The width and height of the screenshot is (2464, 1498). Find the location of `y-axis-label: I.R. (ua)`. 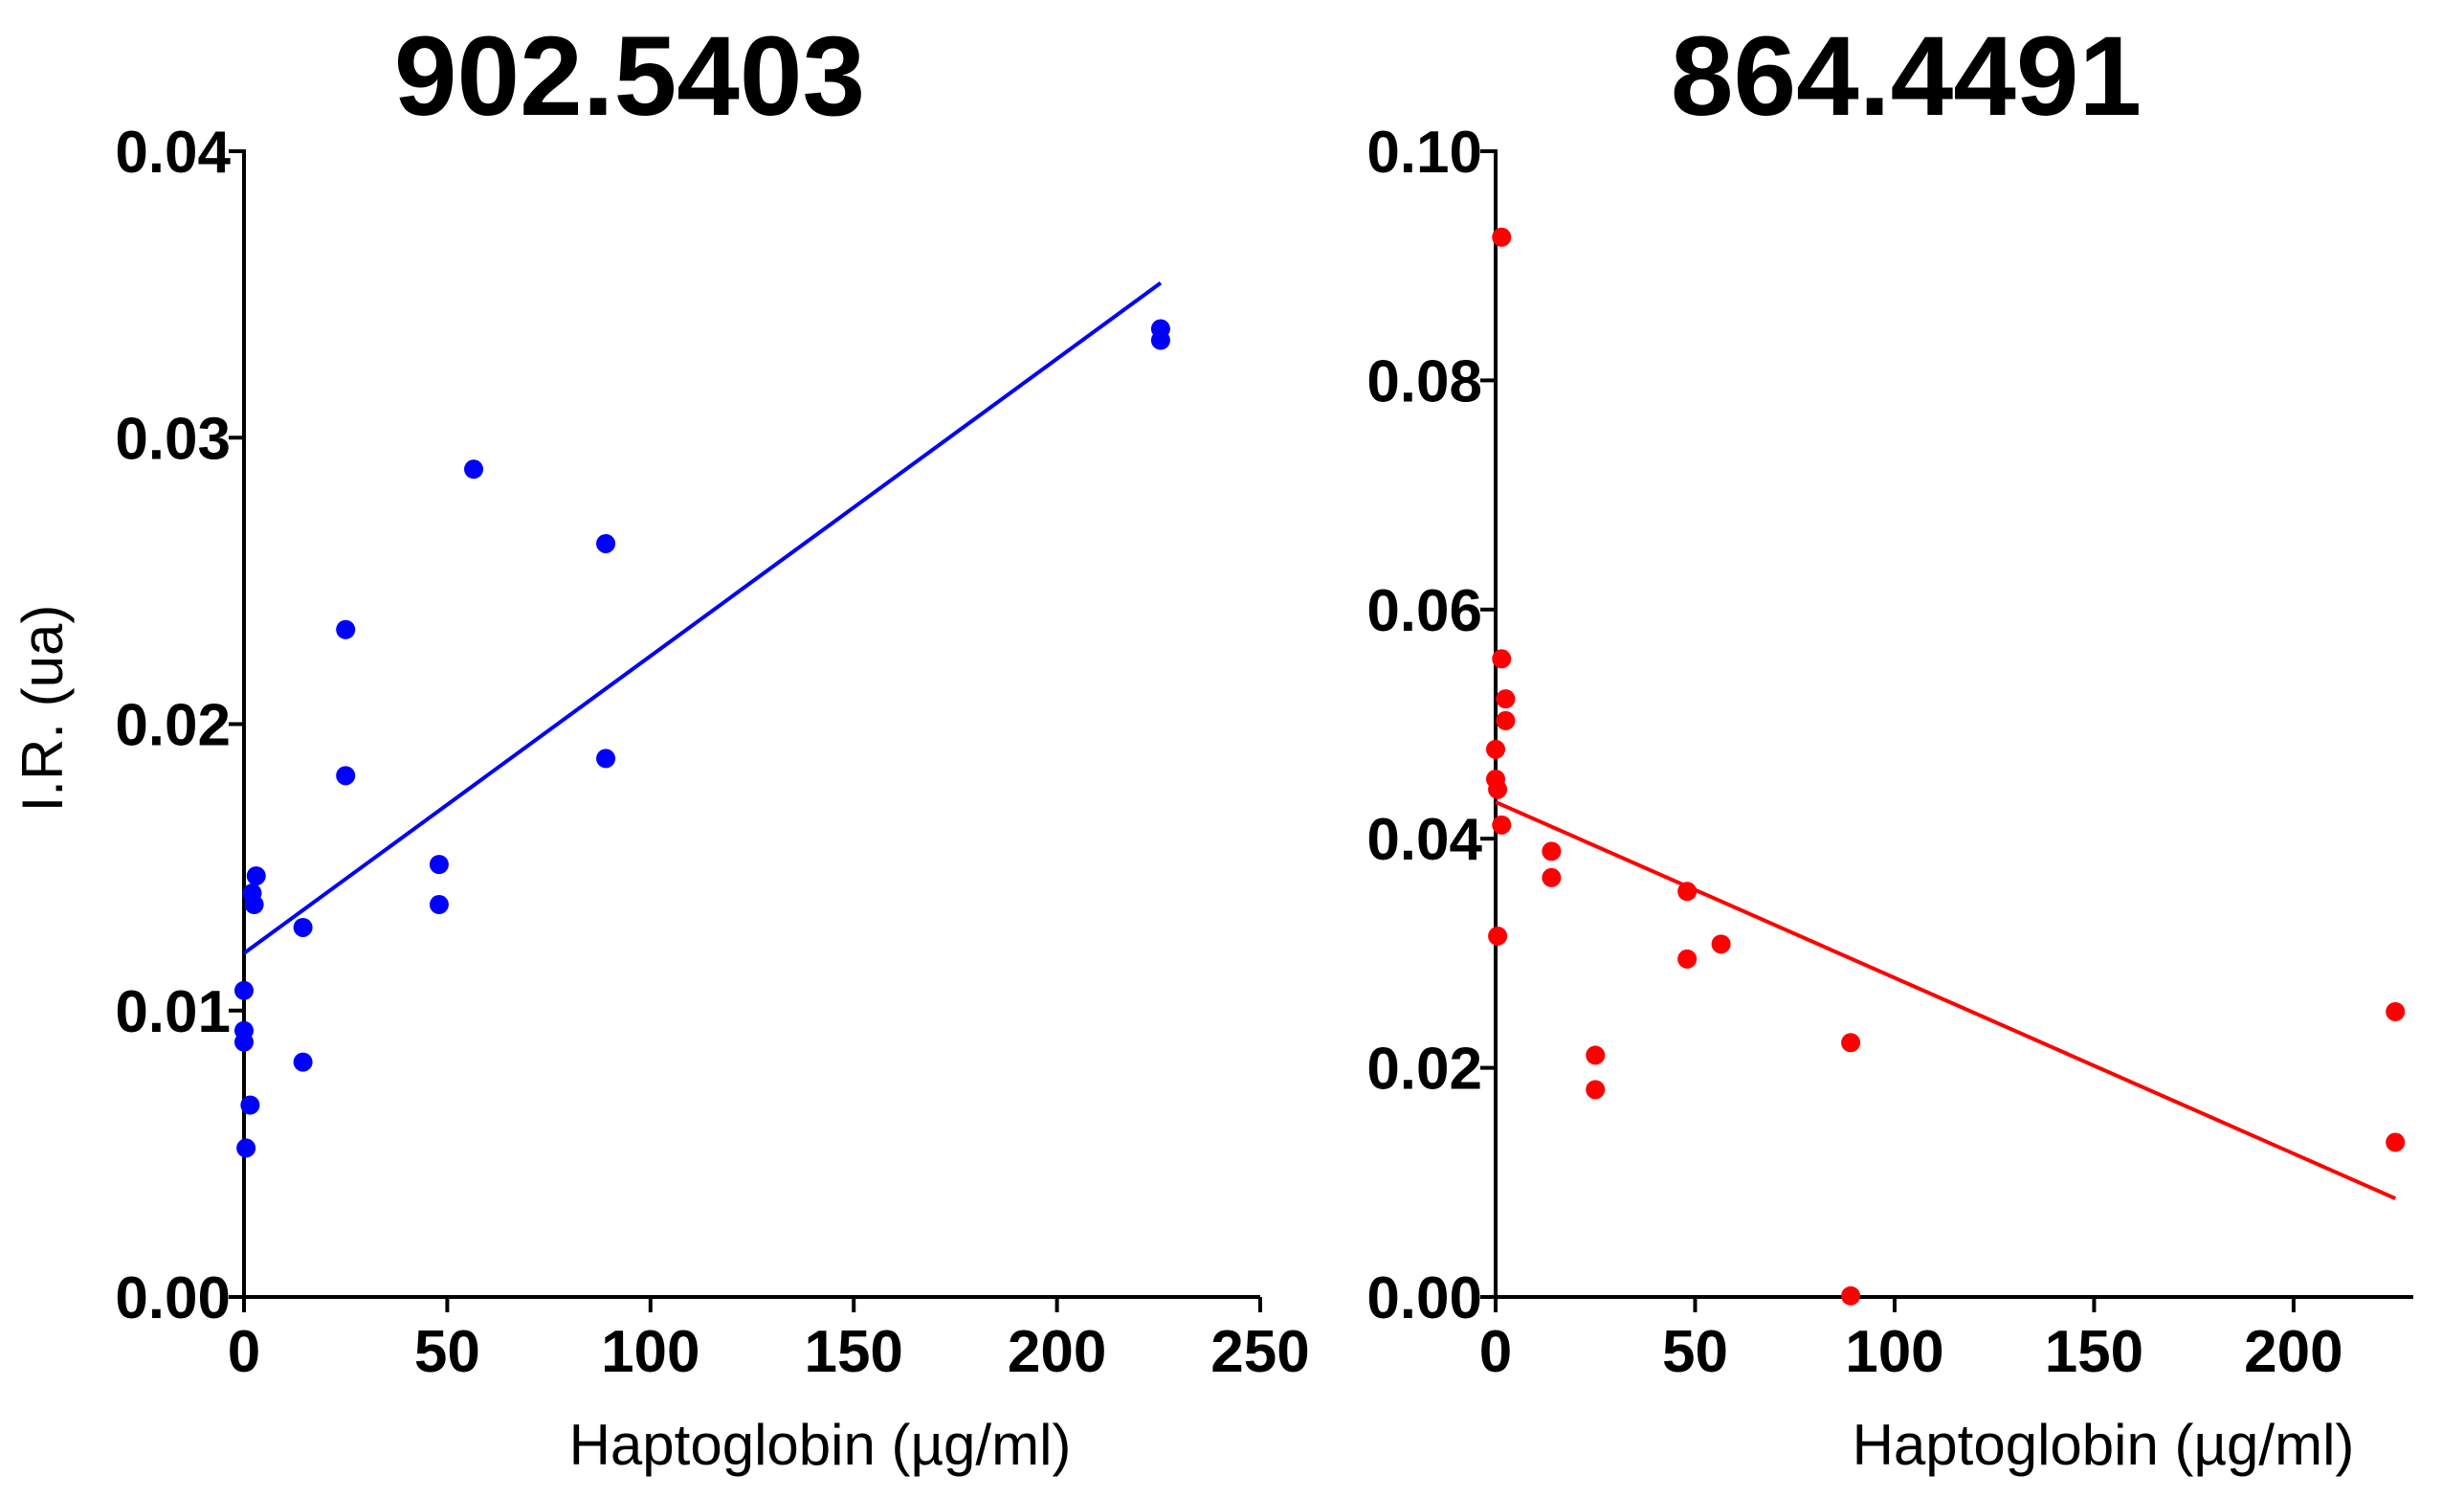

y-axis-label: I.R. (ua) is located at coordinates (43, 709).